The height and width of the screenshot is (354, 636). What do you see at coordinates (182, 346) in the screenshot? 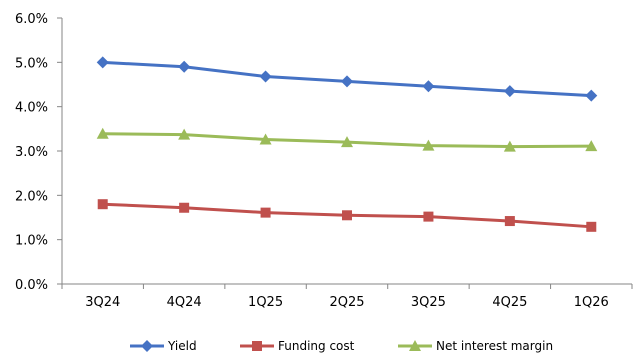
I see `legend-label: Yield` at bounding box center [182, 346].